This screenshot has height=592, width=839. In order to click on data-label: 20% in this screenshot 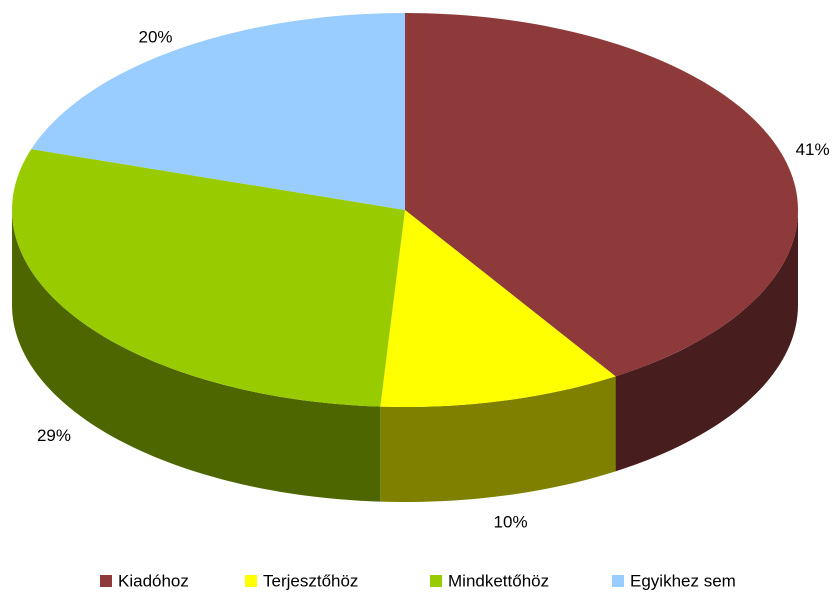, I will do `click(156, 36)`.